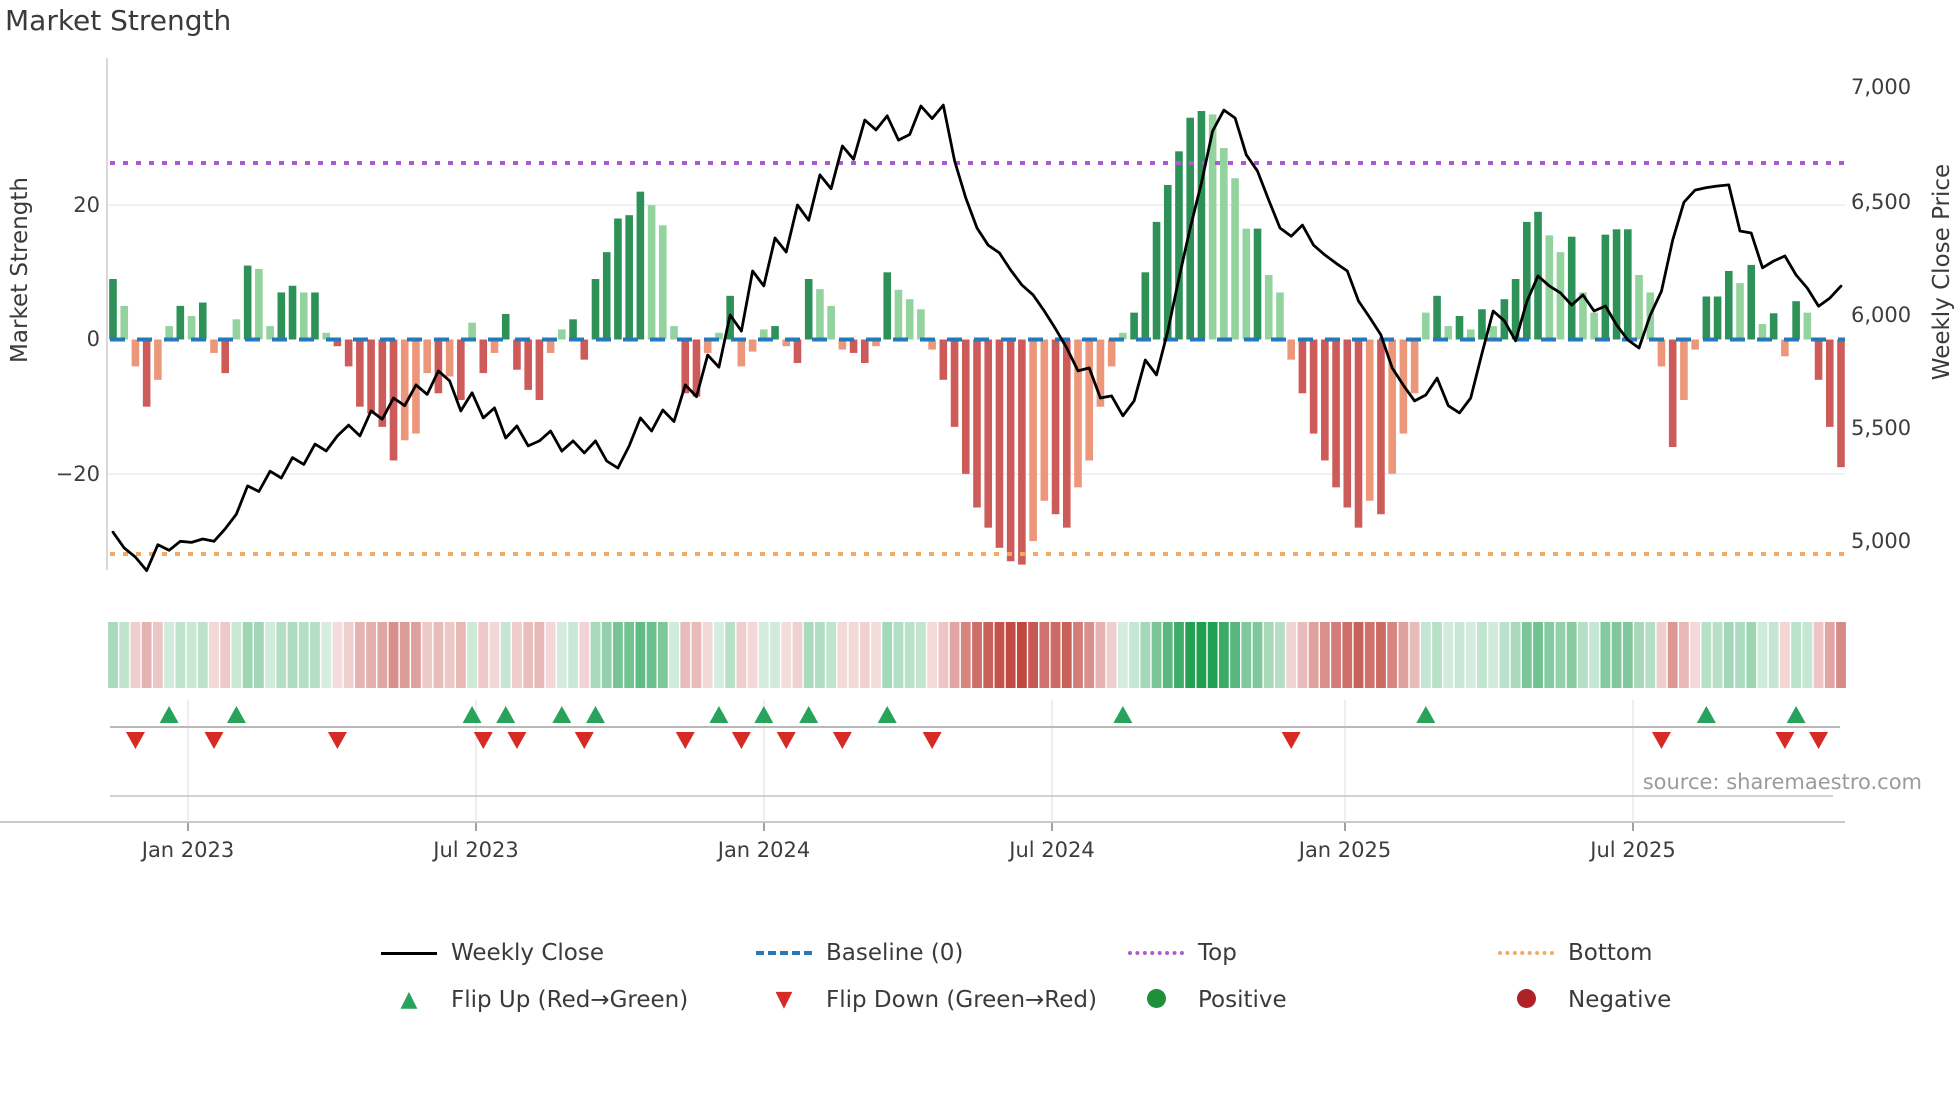 The image size is (1960, 1102). I want to click on flip-down-triangle-icon: ▼, so click(784, 999).